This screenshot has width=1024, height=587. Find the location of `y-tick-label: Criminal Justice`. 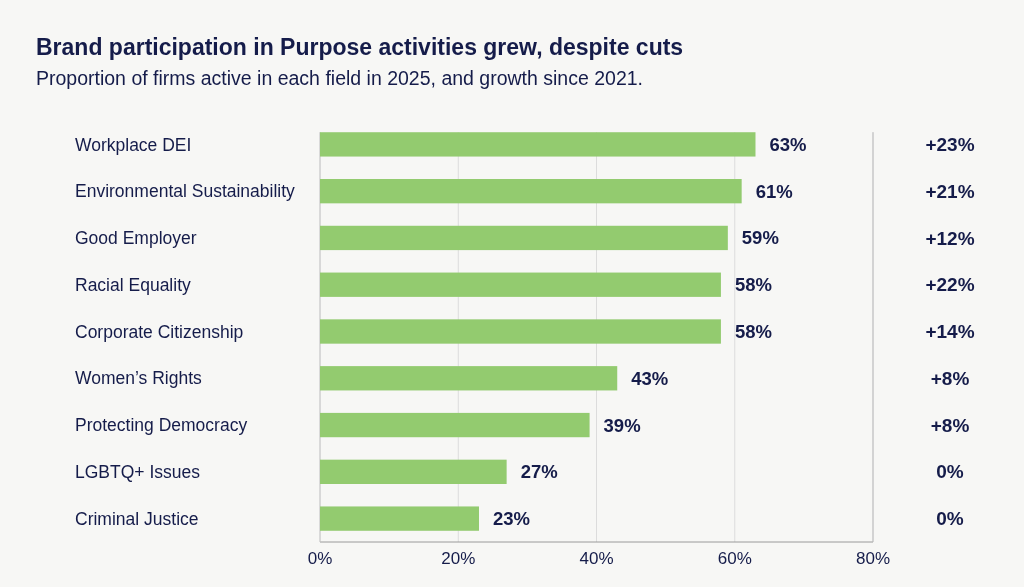

y-tick-label: Criminal Justice is located at coordinates (137, 518).